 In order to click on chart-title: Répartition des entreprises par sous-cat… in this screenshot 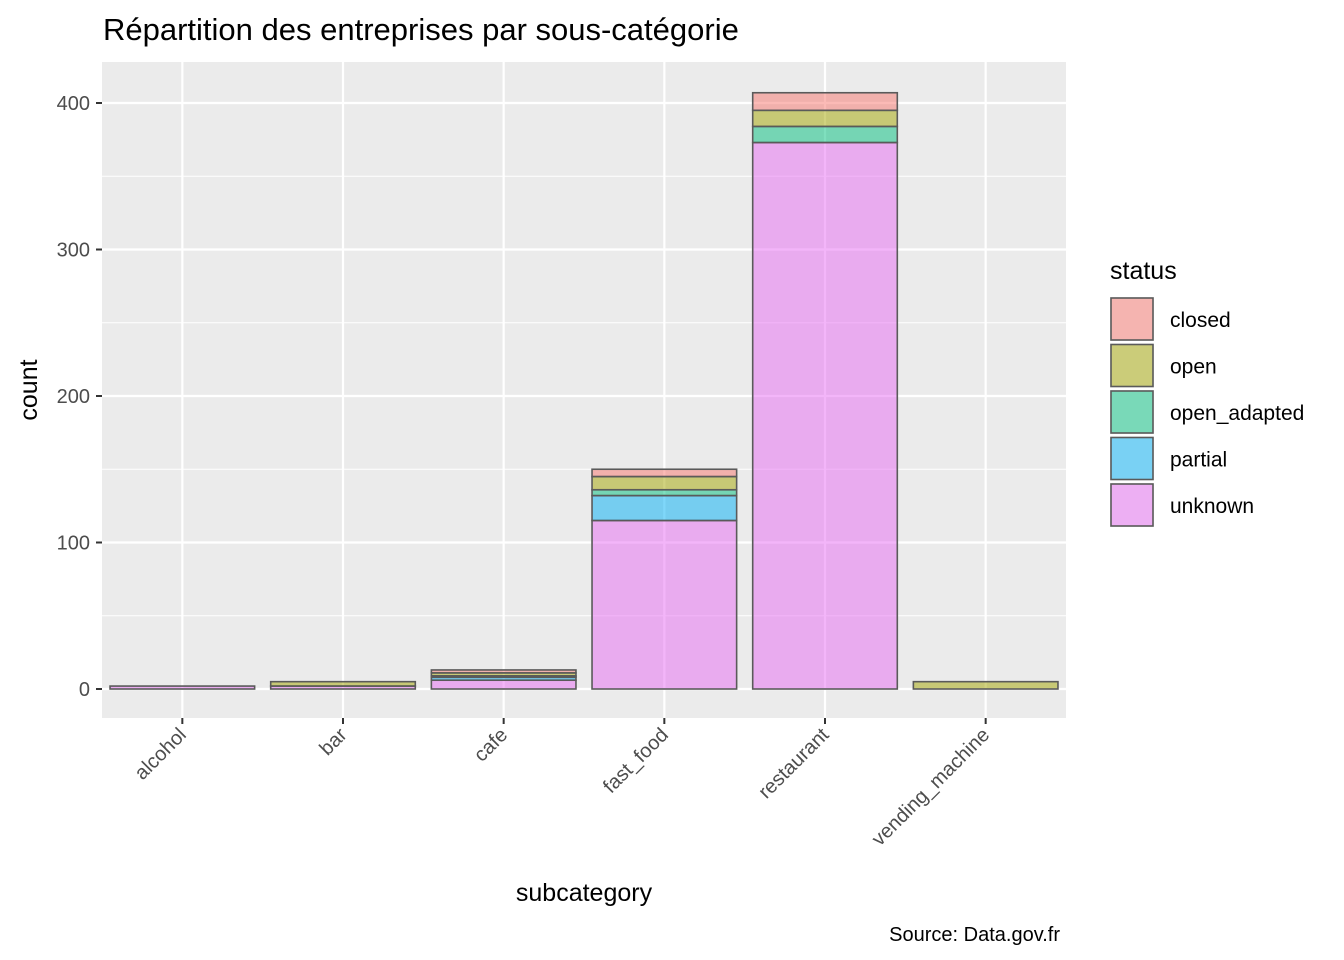, I will do `click(421, 29)`.